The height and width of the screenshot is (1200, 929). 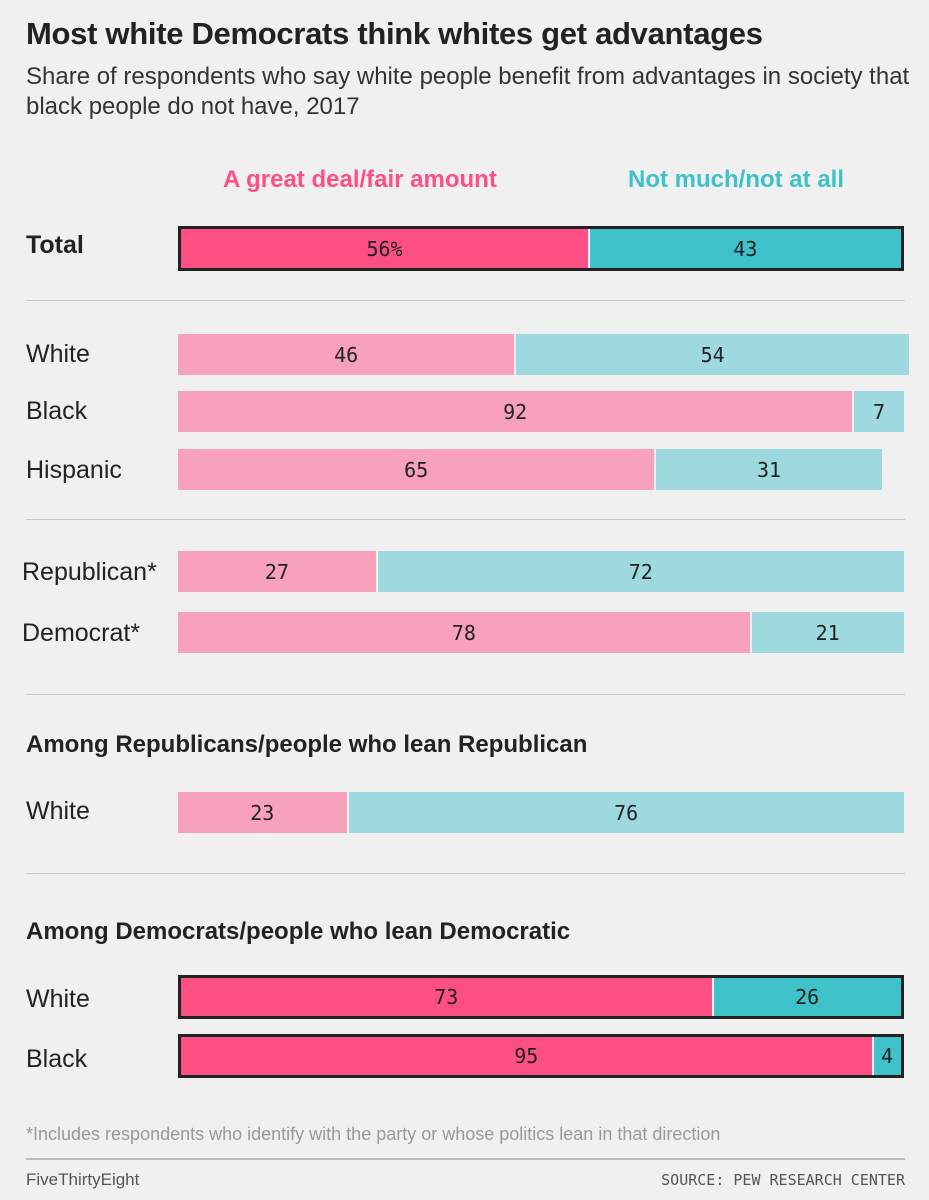 What do you see at coordinates (639, 571) in the screenshot?
I see `bar-segment-disagree: 72` at bounding box center [639, 571].